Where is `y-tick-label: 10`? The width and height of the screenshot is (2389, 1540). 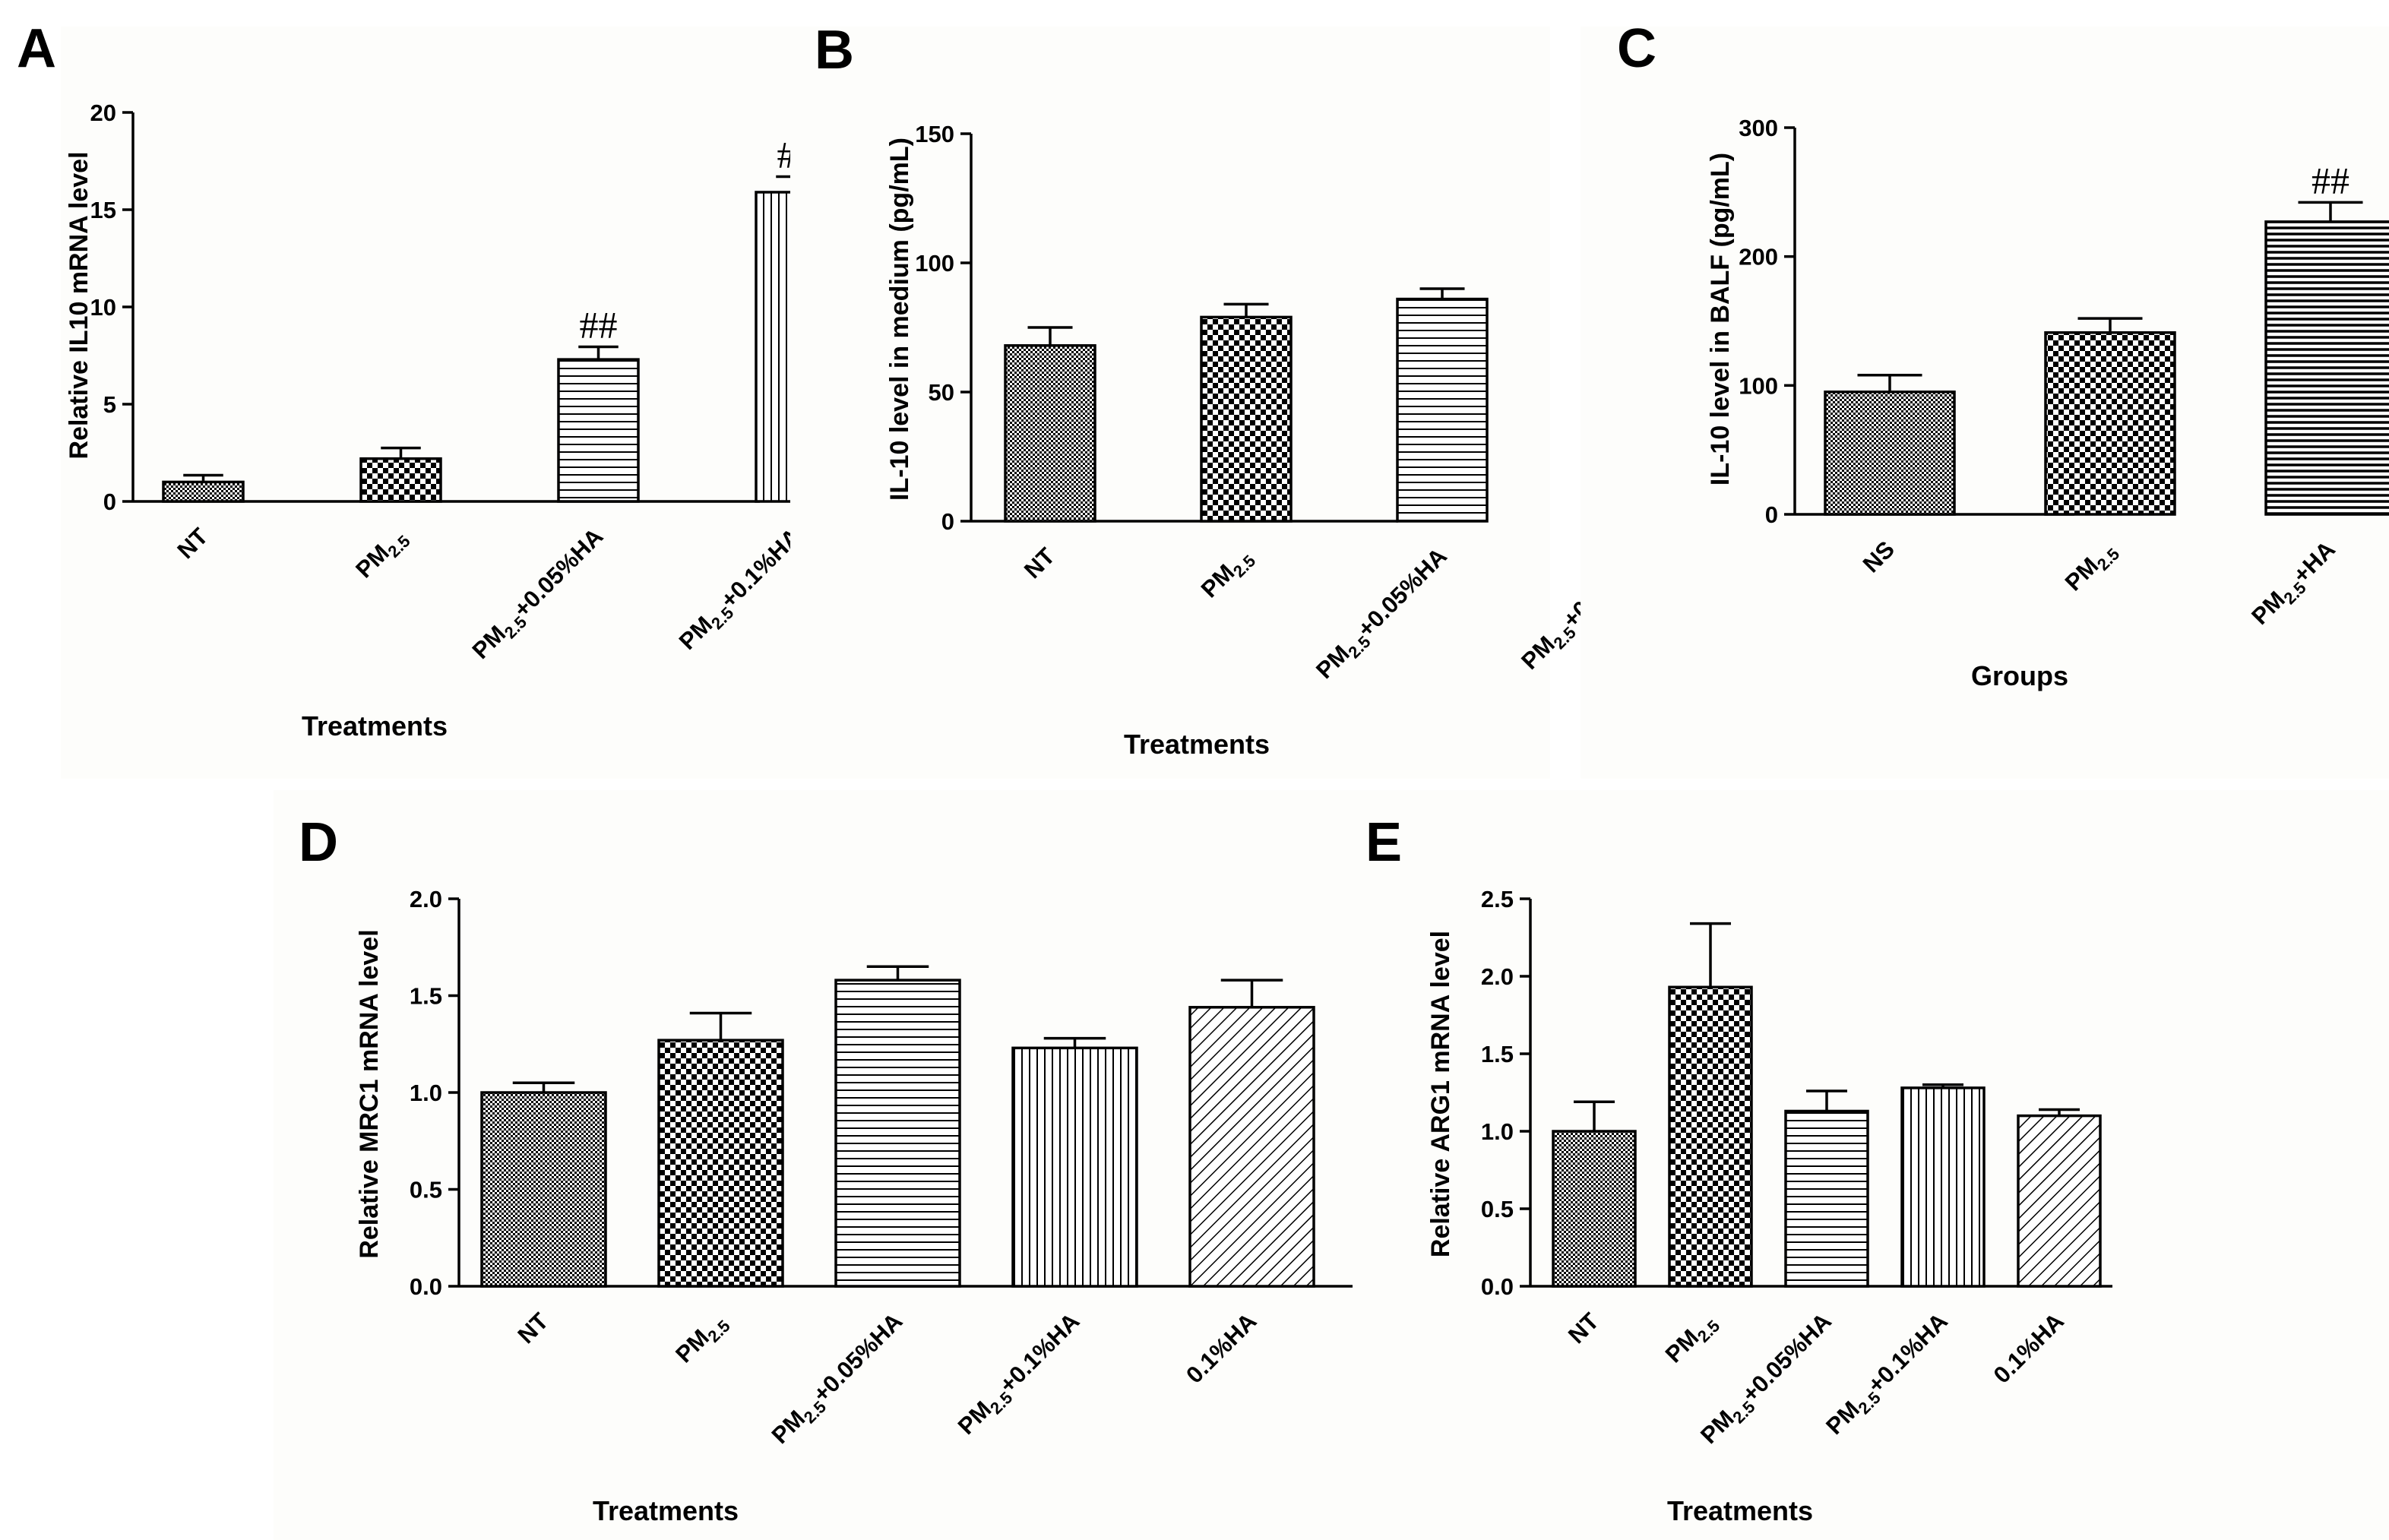 y-tick-label: 10 is located at coordinates (103, 307).